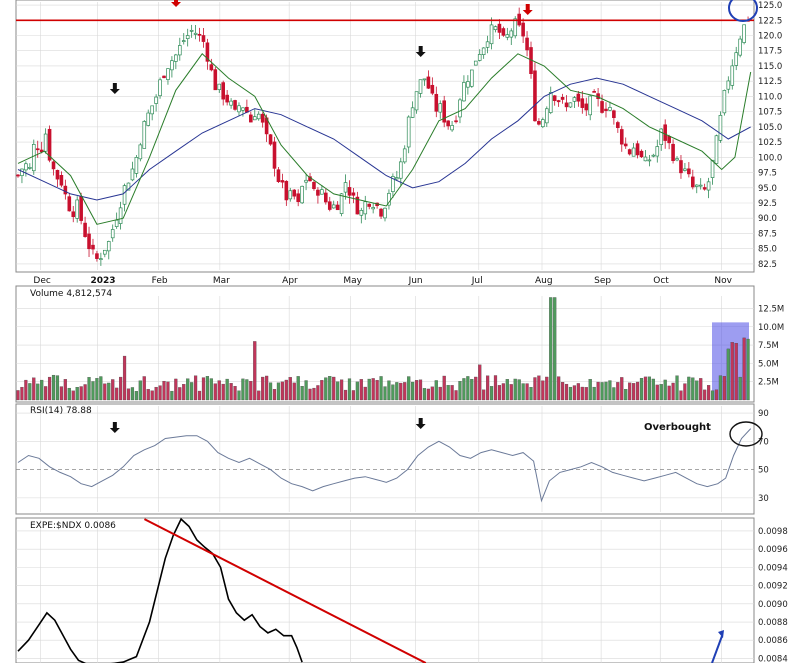 Image resolution: width=800 pixels, height=666 pixels. Describe the element at coordinates (770, 82) in the screenshot. I see `price-y-tick-label: 112.5` at that location.